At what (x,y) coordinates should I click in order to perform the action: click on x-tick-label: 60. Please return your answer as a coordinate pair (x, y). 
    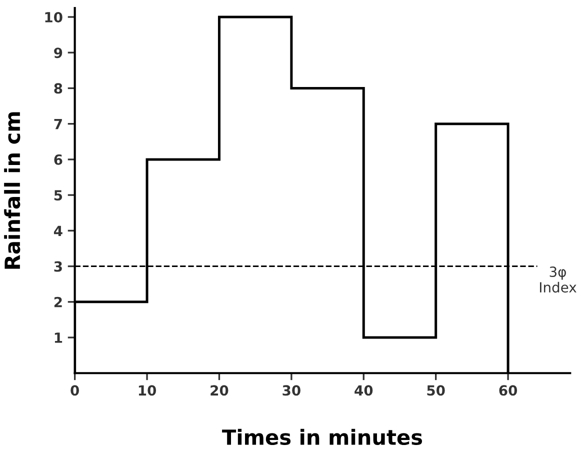
    Looking at the image, I should click on (508, 390).